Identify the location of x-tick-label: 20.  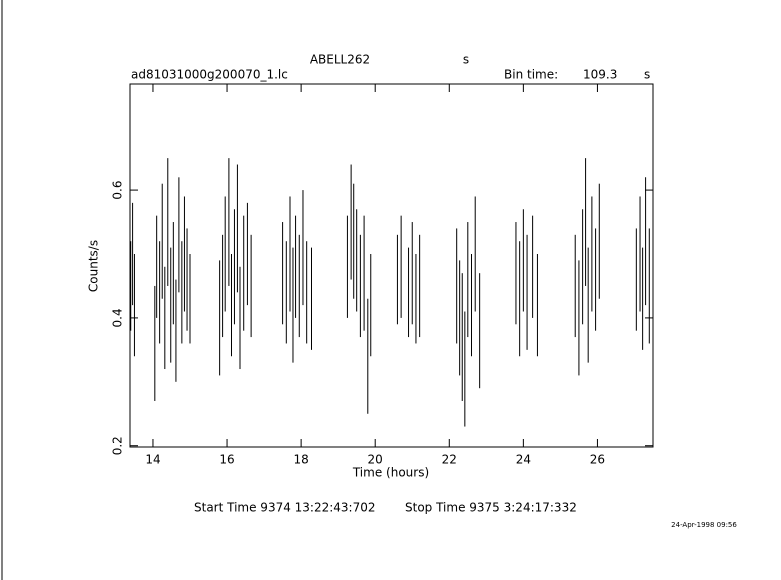
(375, 460).